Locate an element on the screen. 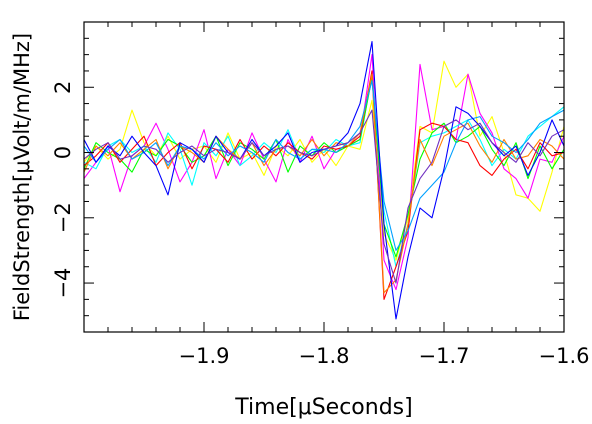  x-axis-label: Time[μSeconds] is located at coordinates (323, 407).